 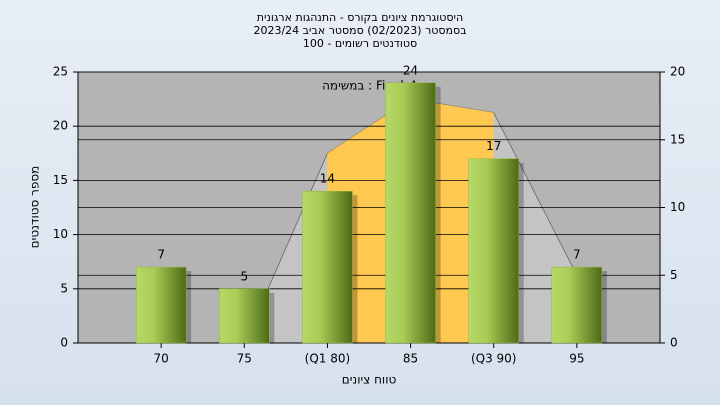 I want to click on y-tick-label: 5, so click(x=64, y=288).